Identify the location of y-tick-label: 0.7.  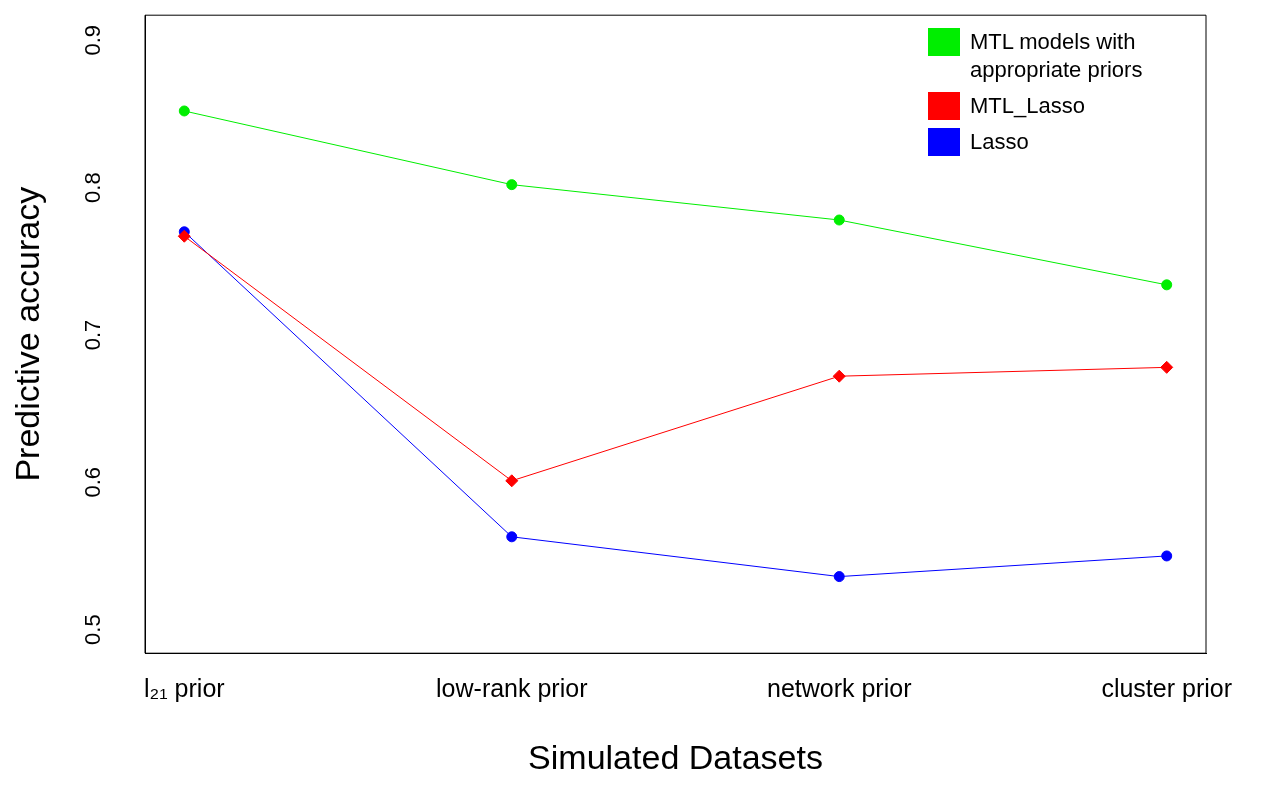
(93, 335).